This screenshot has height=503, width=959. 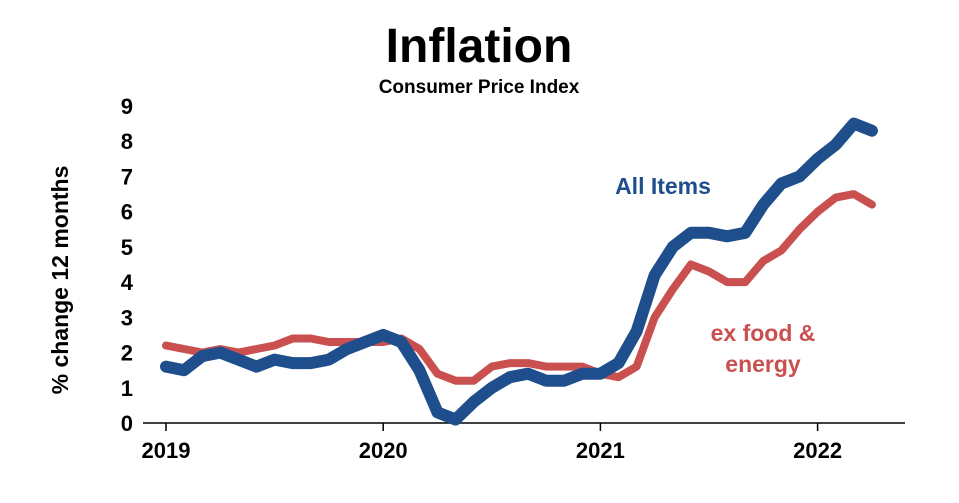 What do you see at coordinates (600, 450) in the screenshot?
I see `x-tick-label: 2021` at bounding box center [600, 450].